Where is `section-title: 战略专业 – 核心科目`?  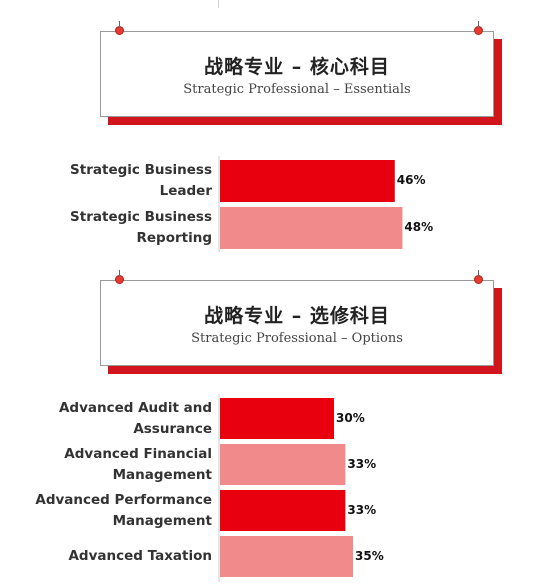 section-title: 战略专业 – 核心科目 is located at coordinates (297, 67).